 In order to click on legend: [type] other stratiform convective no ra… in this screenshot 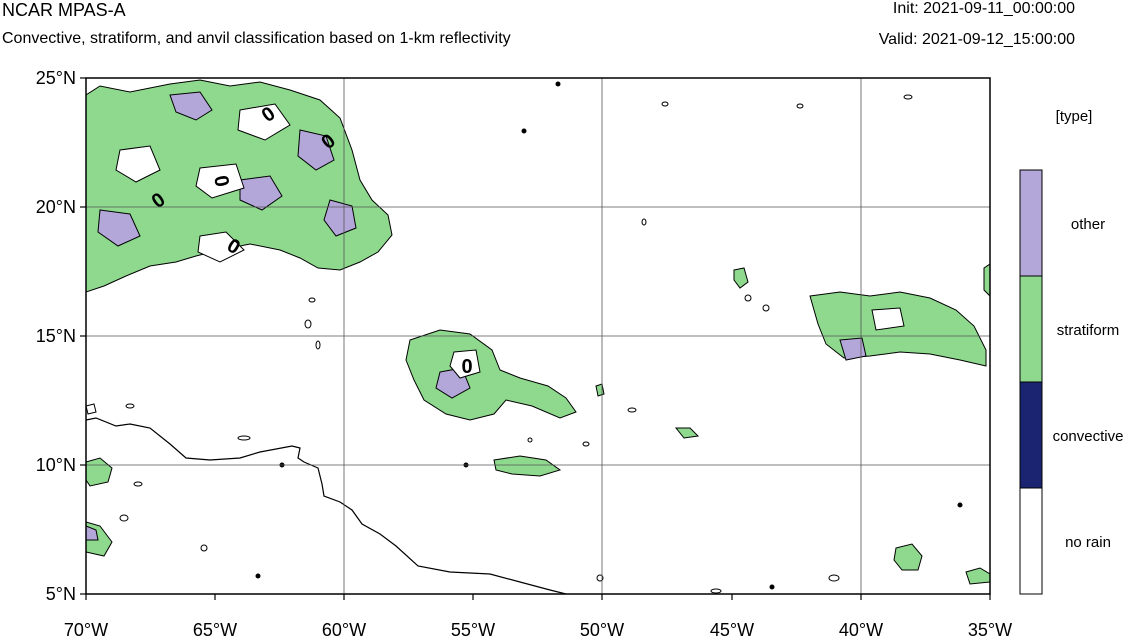, I will do `click(1071, 351)`.